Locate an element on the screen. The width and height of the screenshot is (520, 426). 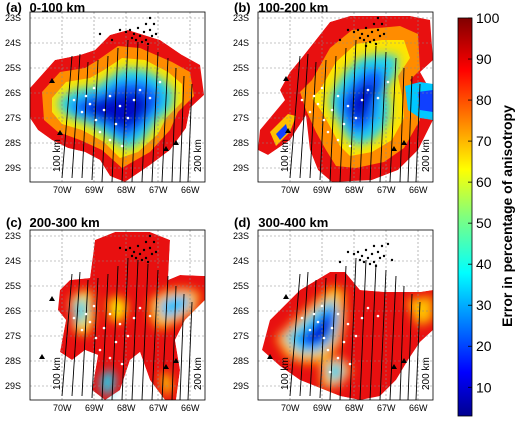
colorbar-gradient is located at coordinates (465, 217).